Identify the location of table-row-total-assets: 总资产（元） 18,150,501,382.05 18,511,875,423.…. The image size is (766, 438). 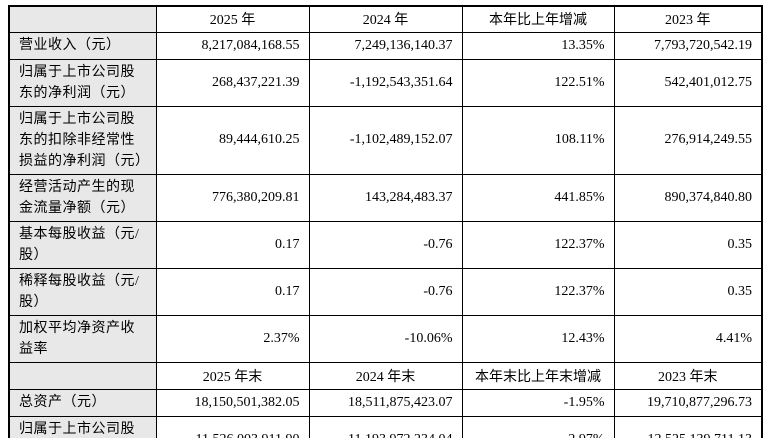
(385, 402).